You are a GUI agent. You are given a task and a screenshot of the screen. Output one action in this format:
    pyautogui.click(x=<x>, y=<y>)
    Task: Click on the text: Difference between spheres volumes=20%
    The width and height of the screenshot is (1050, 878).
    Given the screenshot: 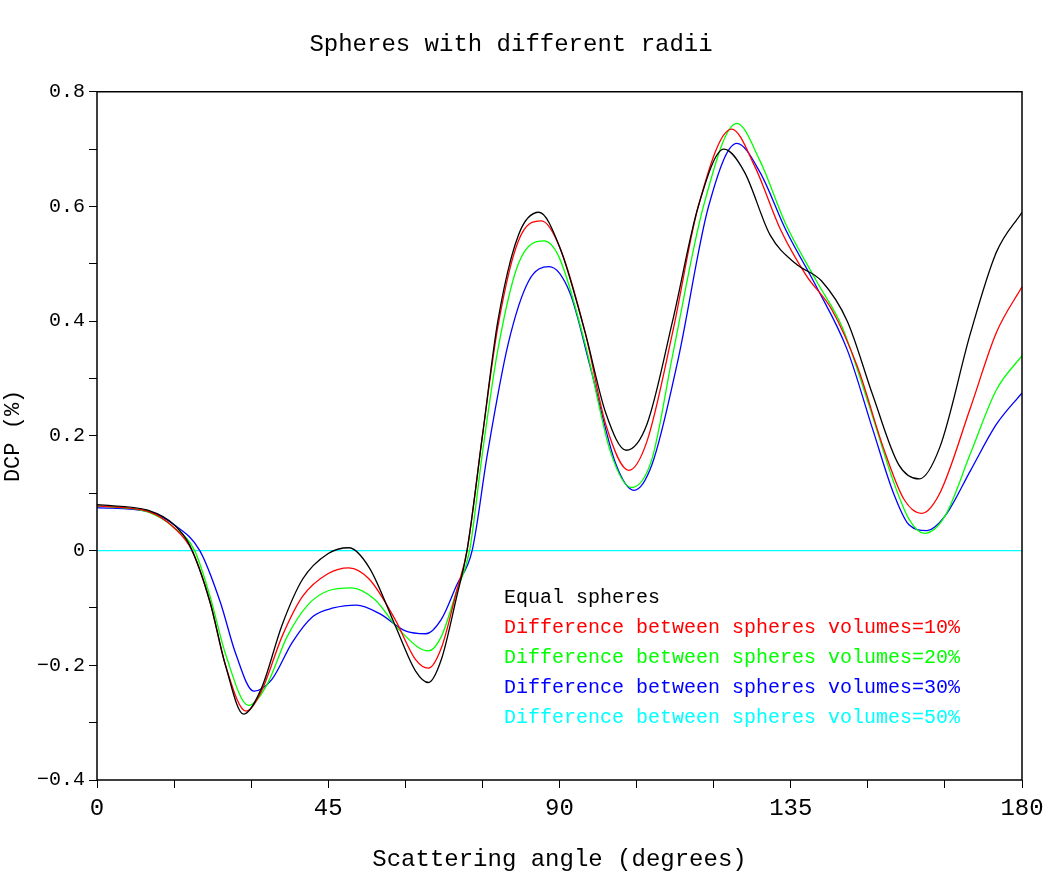 What is the action you would take?
    pyautogui.click(x=732, y=658)
    